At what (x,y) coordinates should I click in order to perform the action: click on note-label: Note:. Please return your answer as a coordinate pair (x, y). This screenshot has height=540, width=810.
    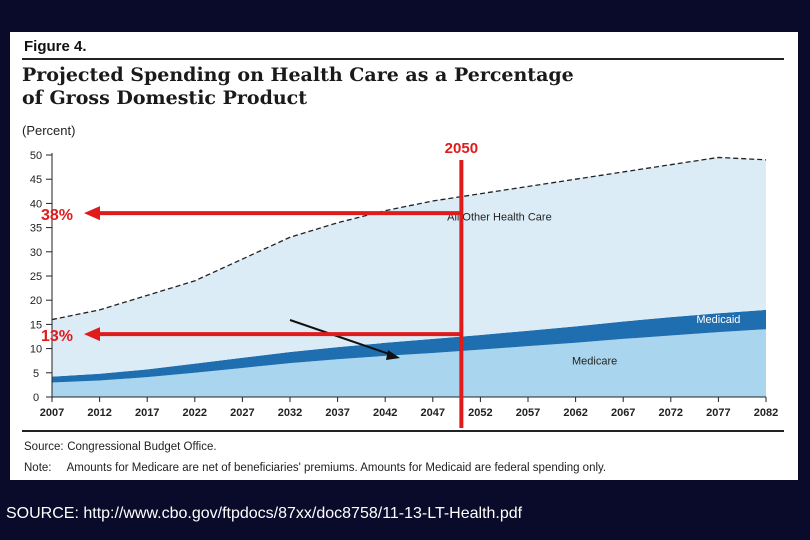
    Looking at the image, I should click on (38, 468).